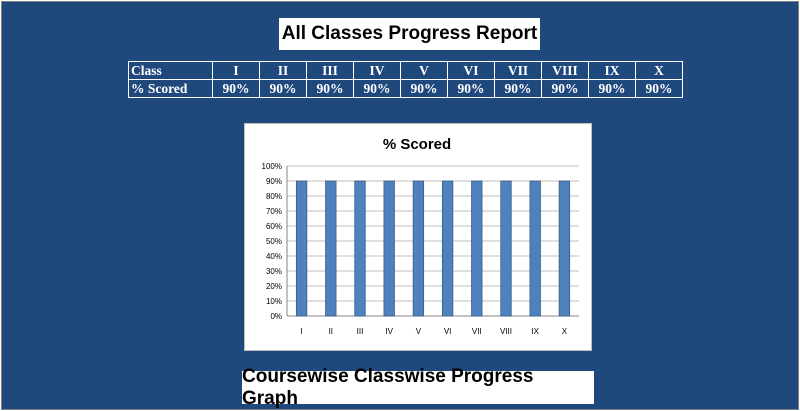 This screenshot has width=800, height=411. I want to click on class-cell: I, so click(236, 70).